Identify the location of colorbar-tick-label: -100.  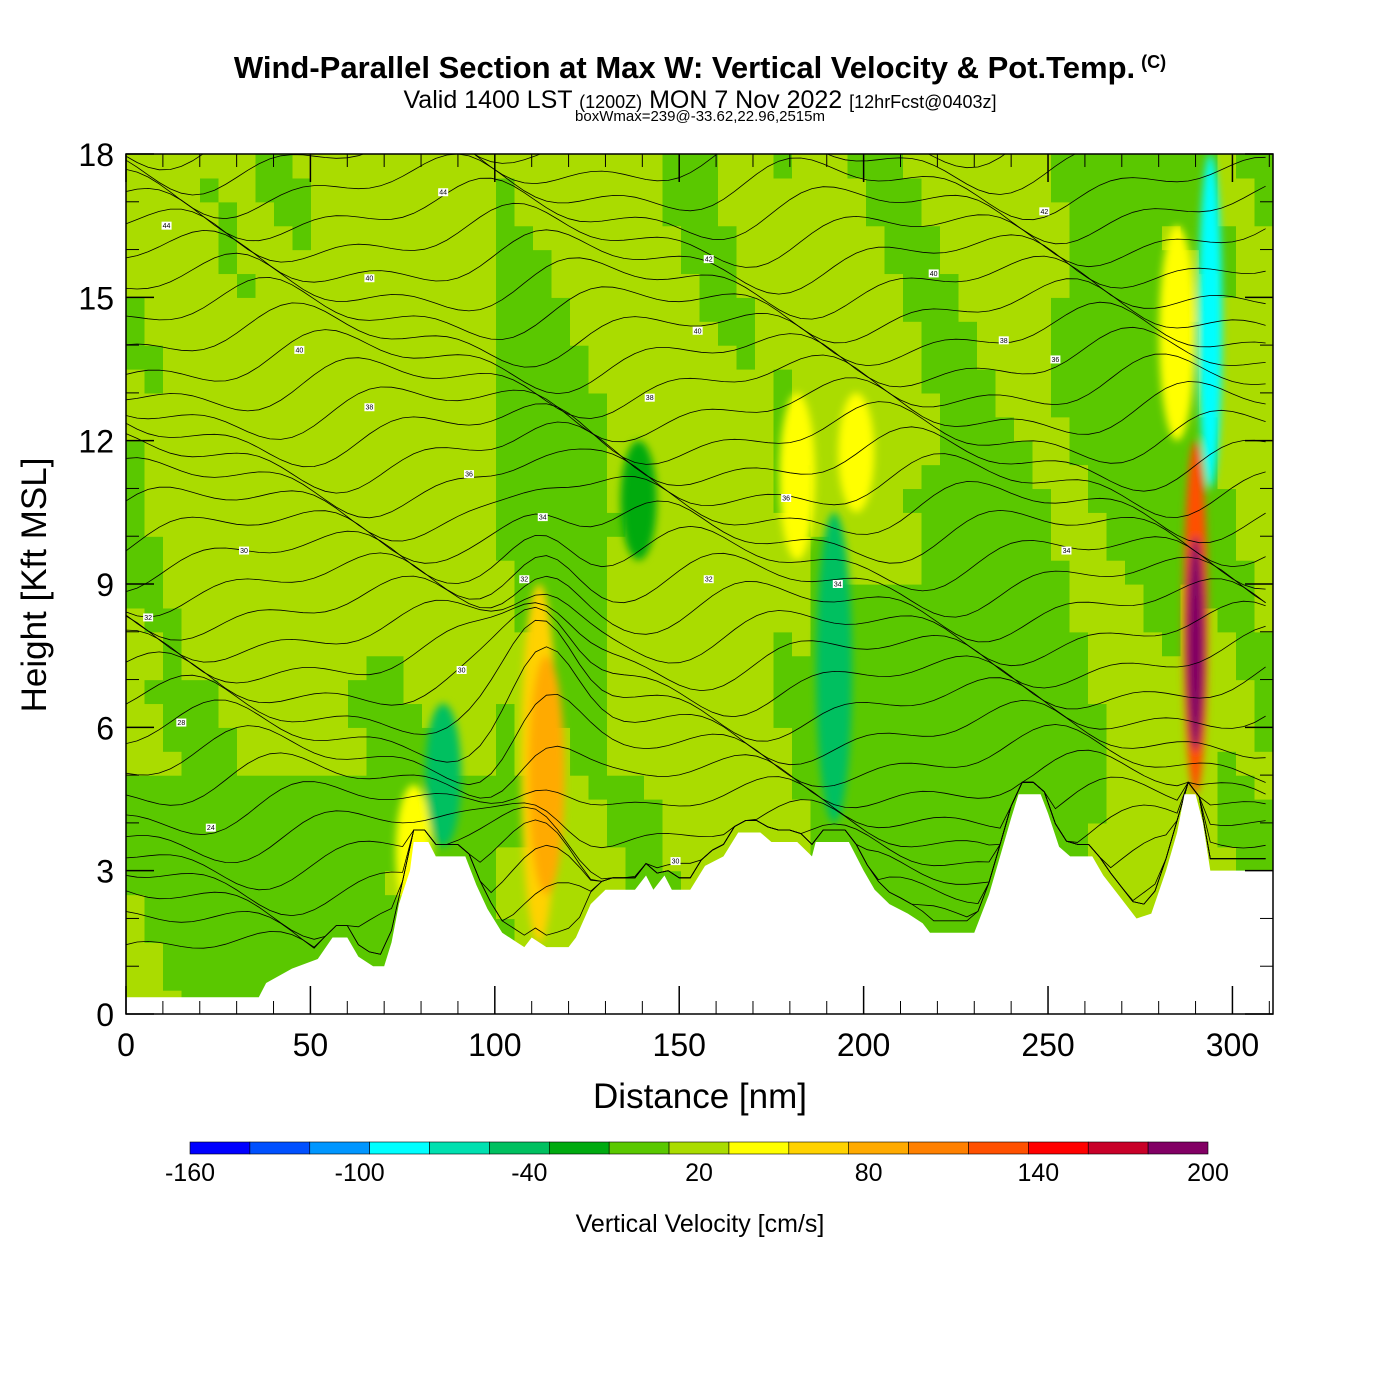
(360, 1173).